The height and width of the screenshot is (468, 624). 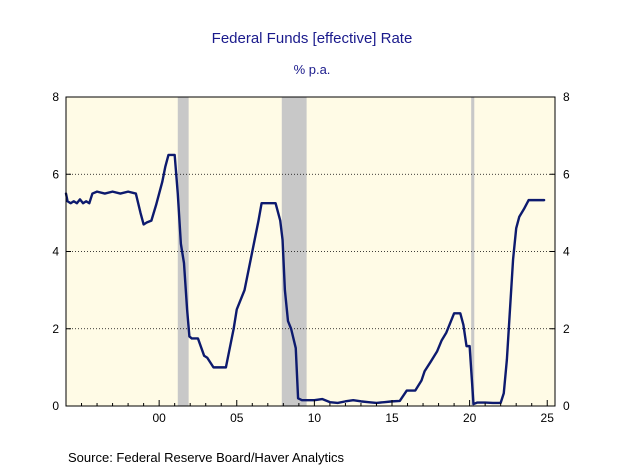 I want to click on y-tick-label-right: 4, so click(x=566, y=252).